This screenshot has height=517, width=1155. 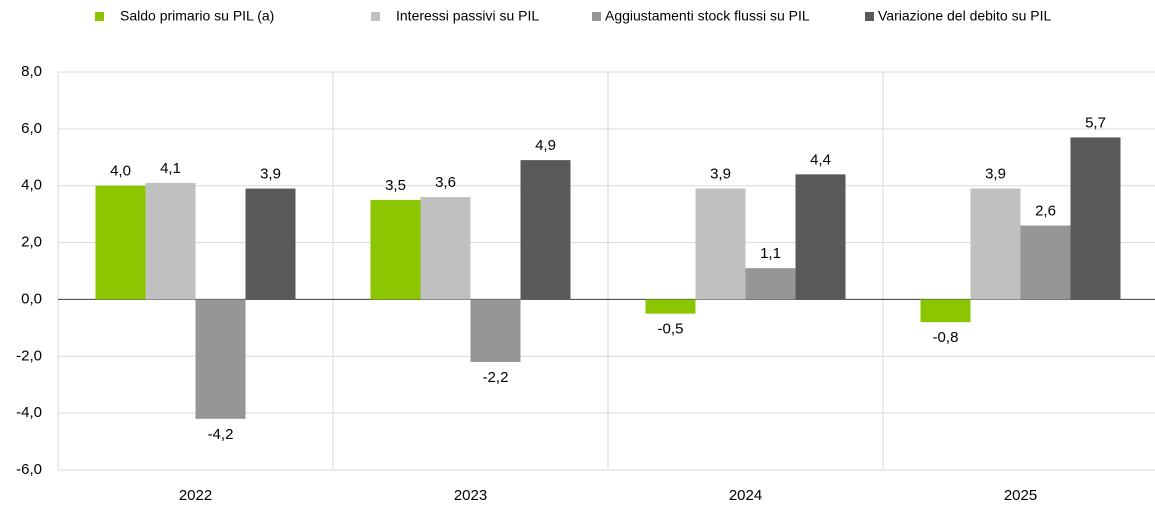 I want to click on y-tick-label: 2,0, so click(x=31, y=242).